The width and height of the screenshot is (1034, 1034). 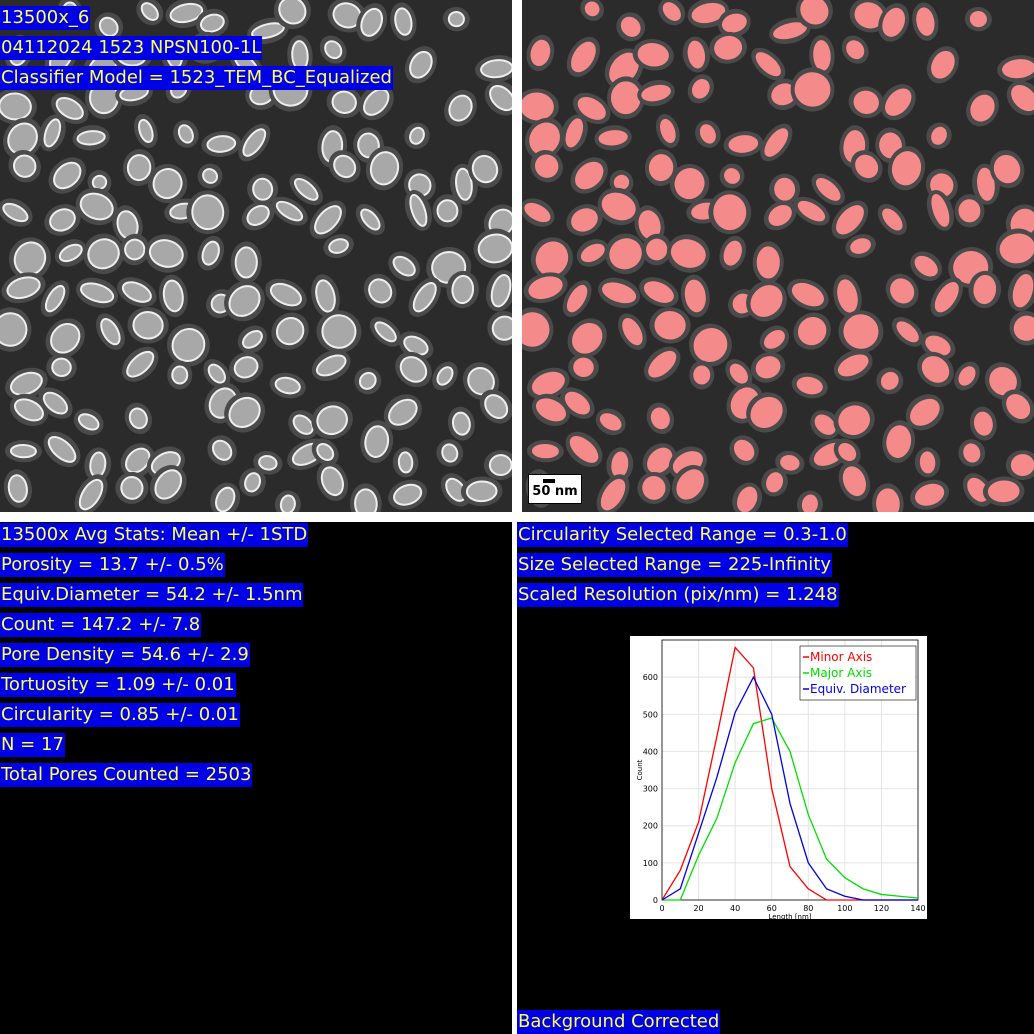 I want to click on stat-line: Circularity = 0.85 +/- 0.01, so click(x=120, y=715).